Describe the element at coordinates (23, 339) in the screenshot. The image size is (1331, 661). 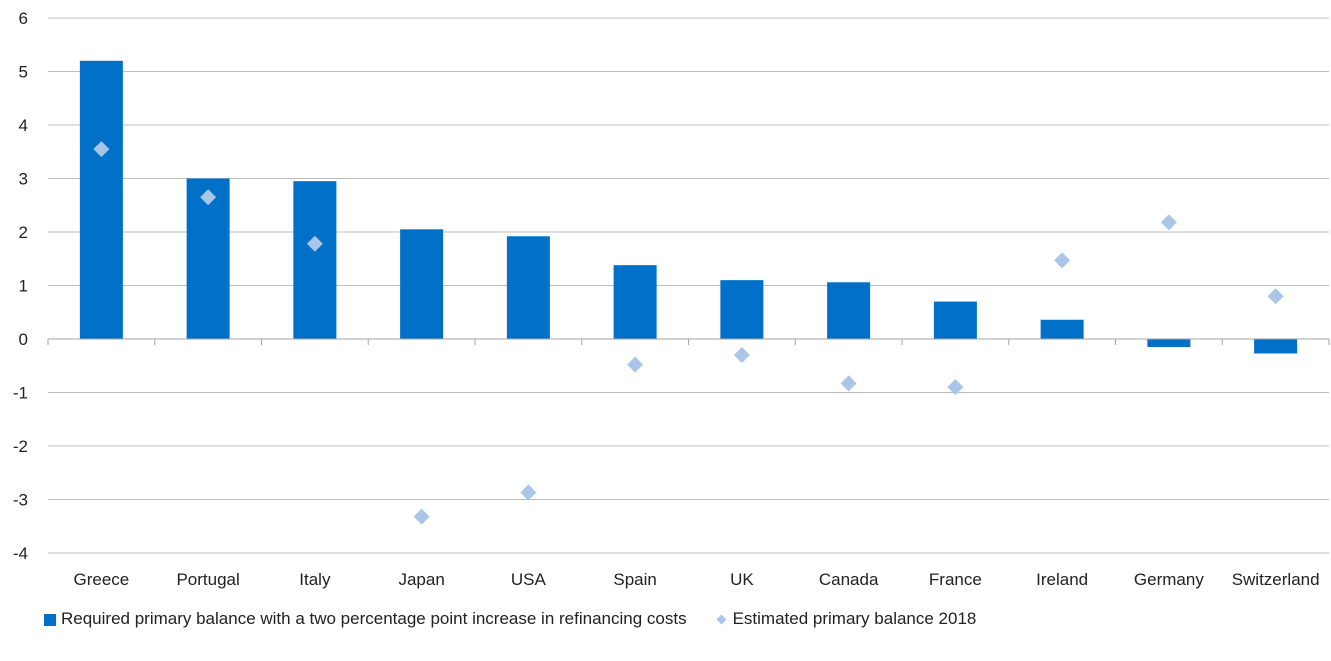
I see `y-tick-label: 0` at that location.